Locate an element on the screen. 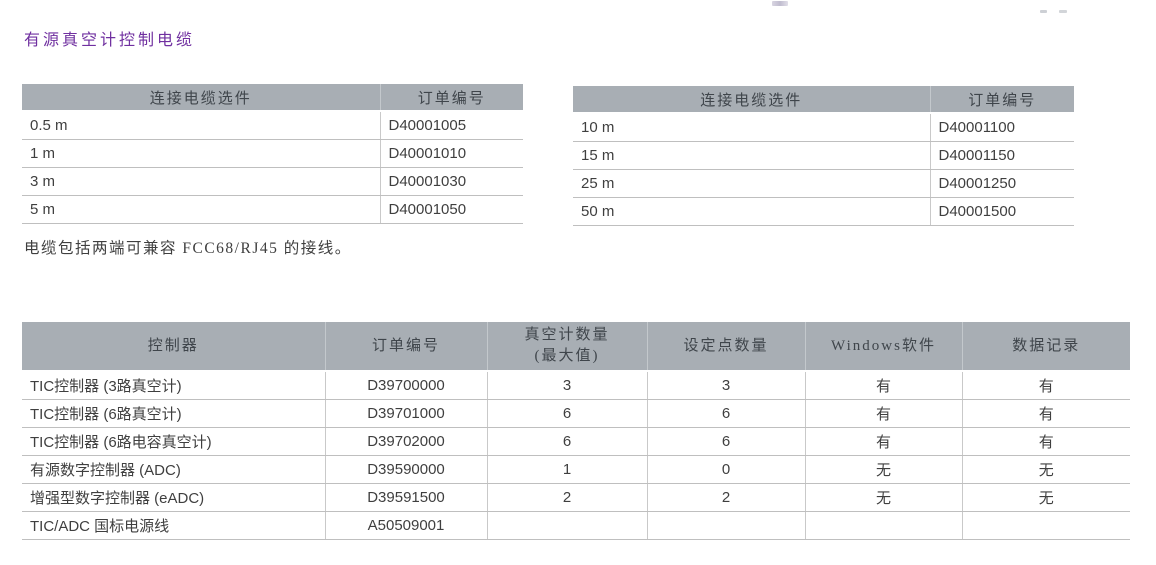  column-header-controller: 控制器 is located at coordinates (173, 347).